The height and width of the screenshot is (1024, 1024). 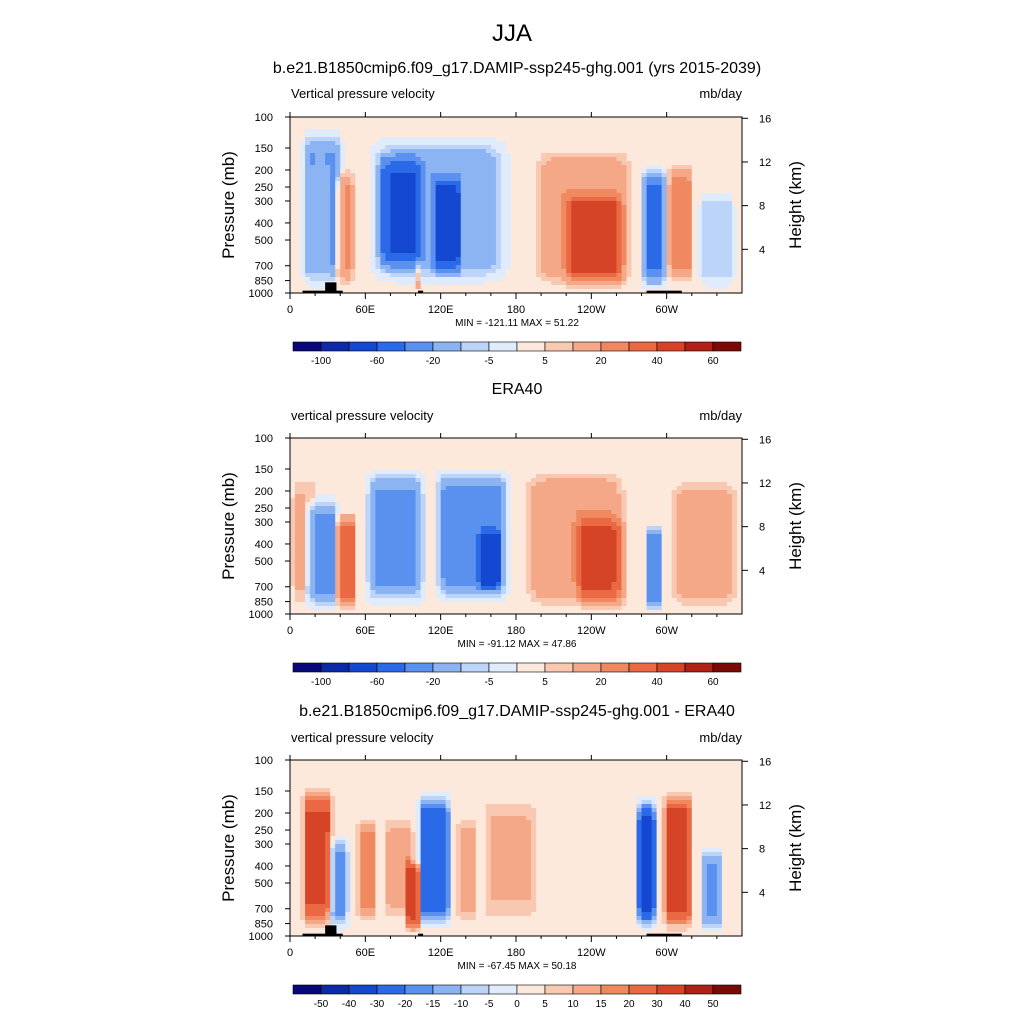 What do you see at coordinates (322, 291) in the screenshot?
I see `topography-mask` at bounding box center [322, 291].